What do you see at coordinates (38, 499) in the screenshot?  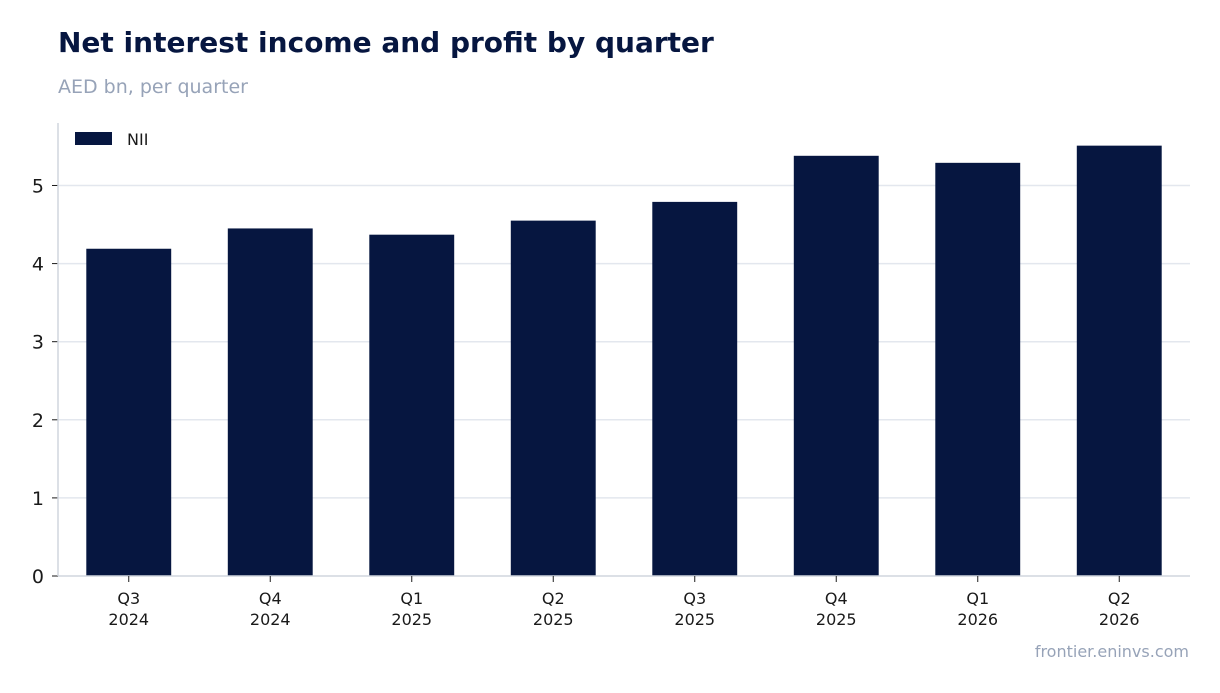 I see `y-tick-label: 1` at bounding box center [38, 499].